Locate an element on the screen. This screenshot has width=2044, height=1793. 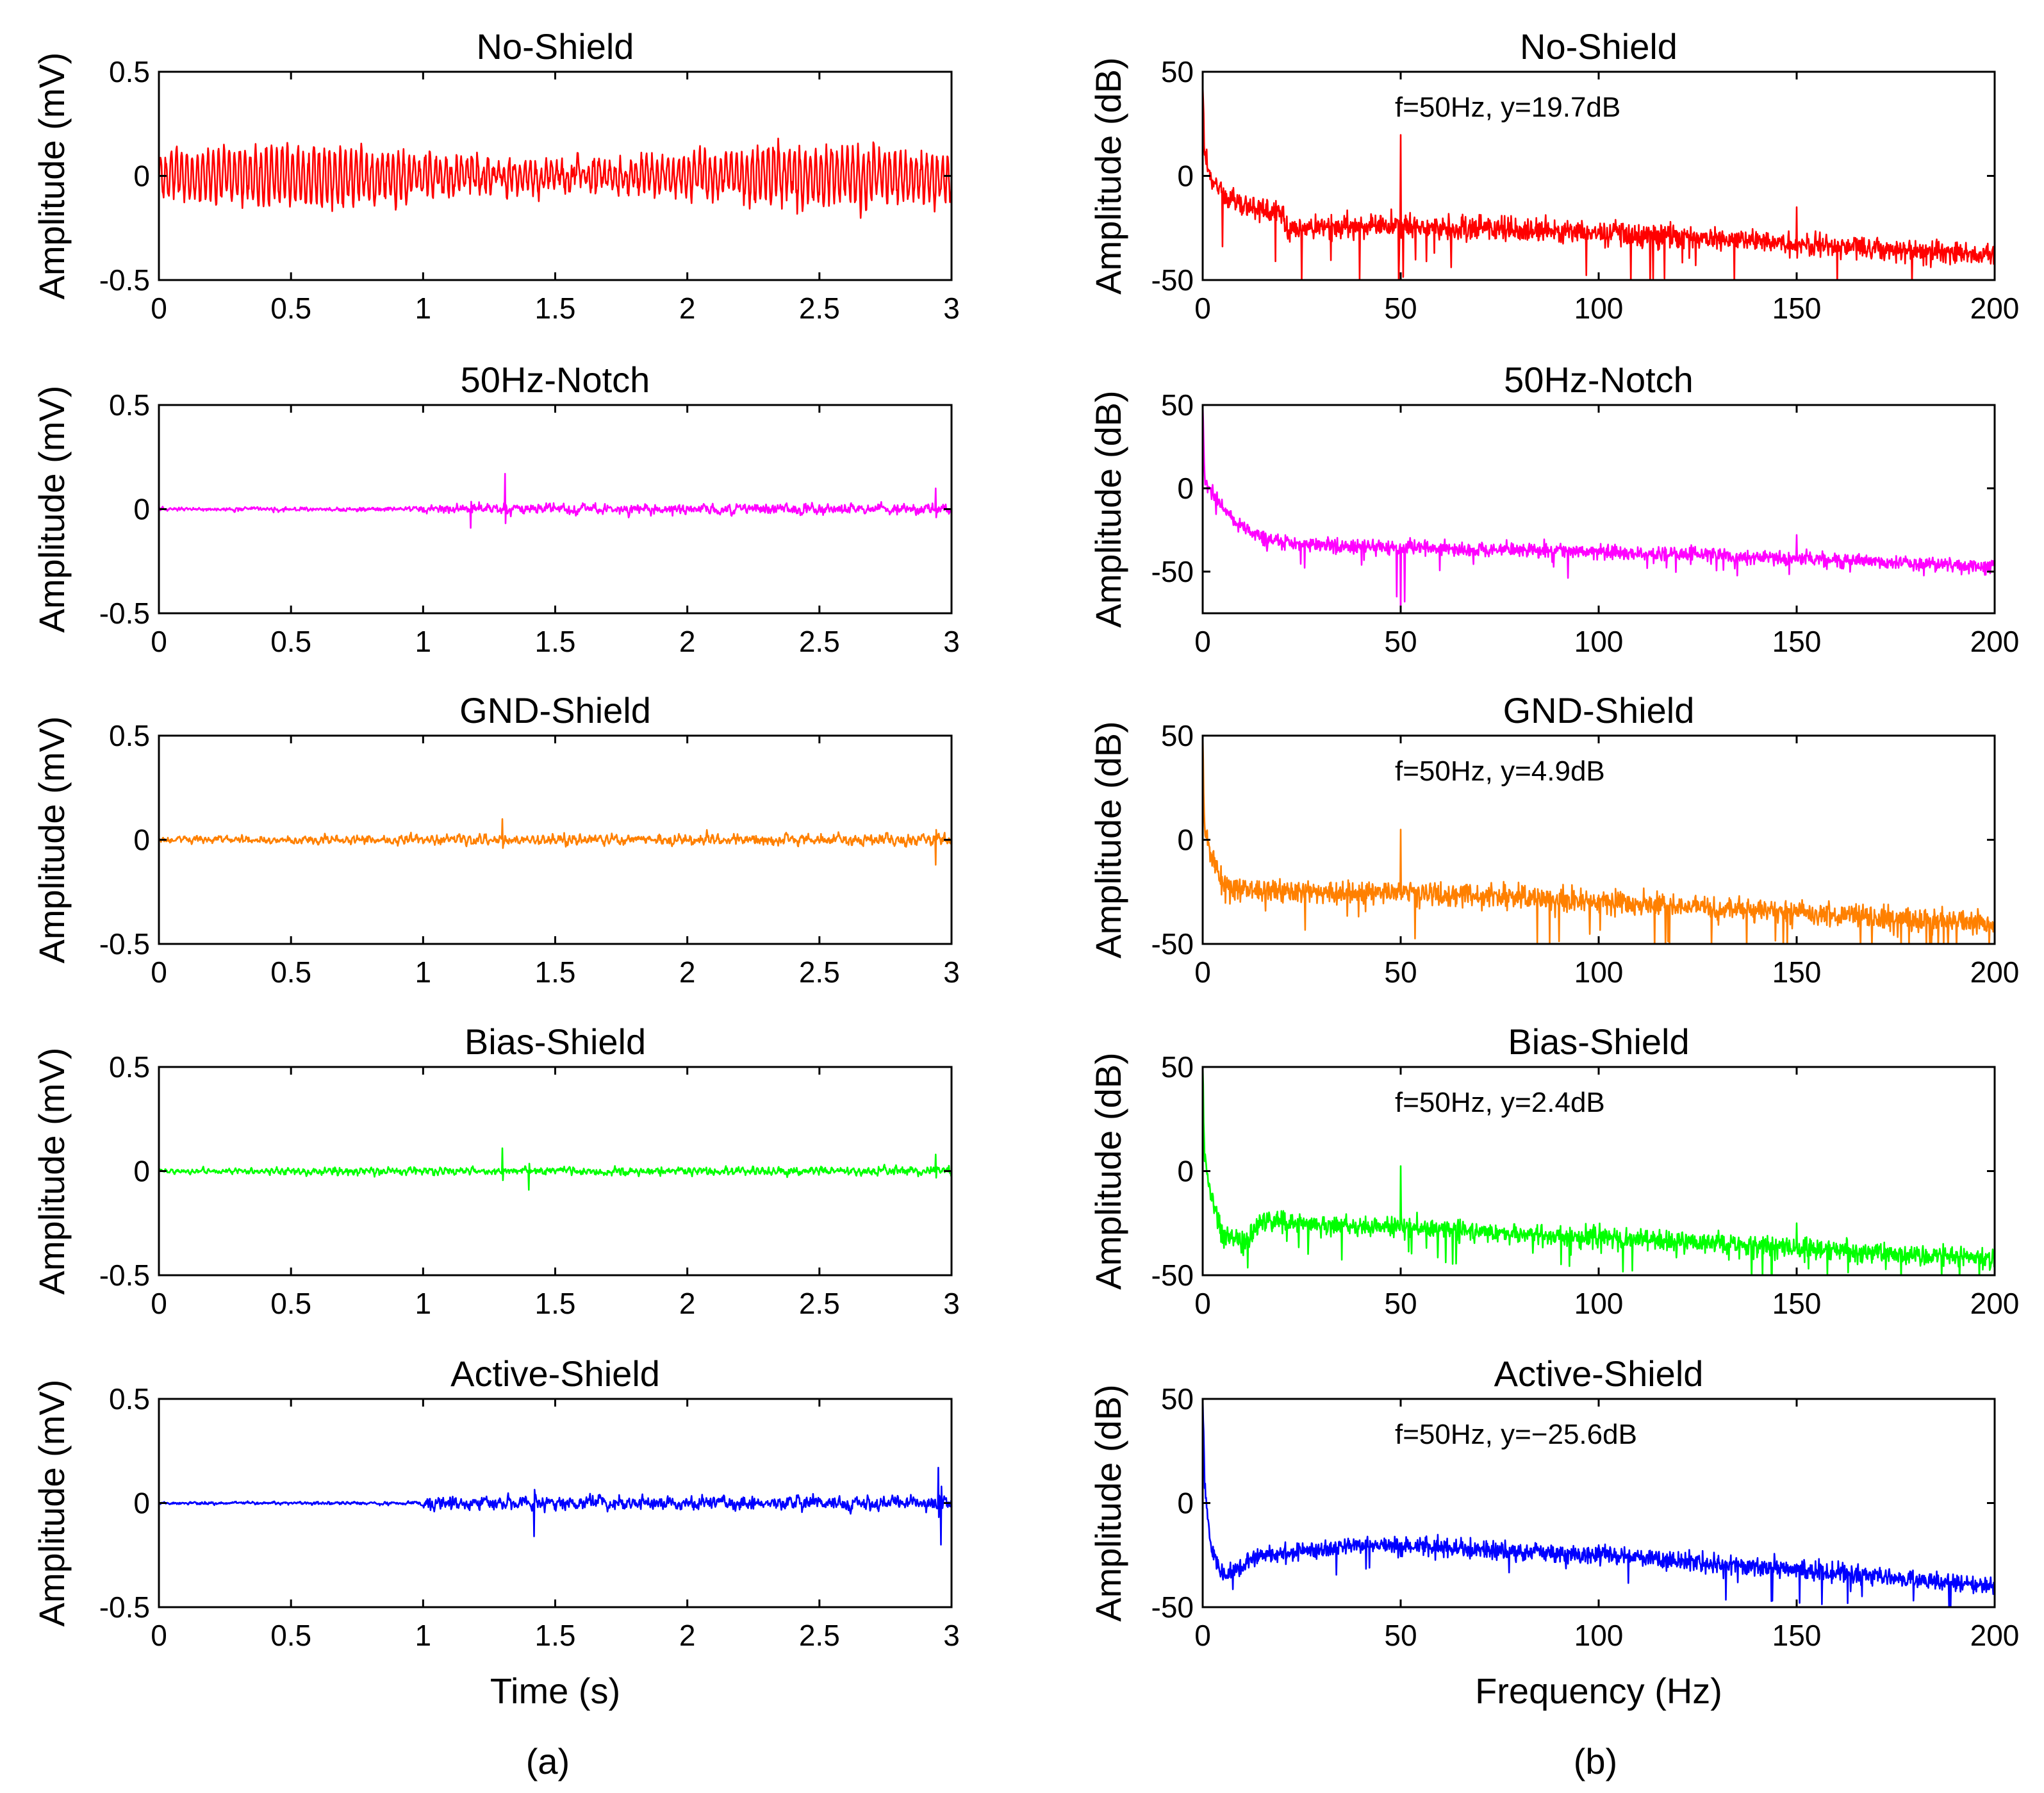
series-line-b3 is located at coordinates (1599, 840).